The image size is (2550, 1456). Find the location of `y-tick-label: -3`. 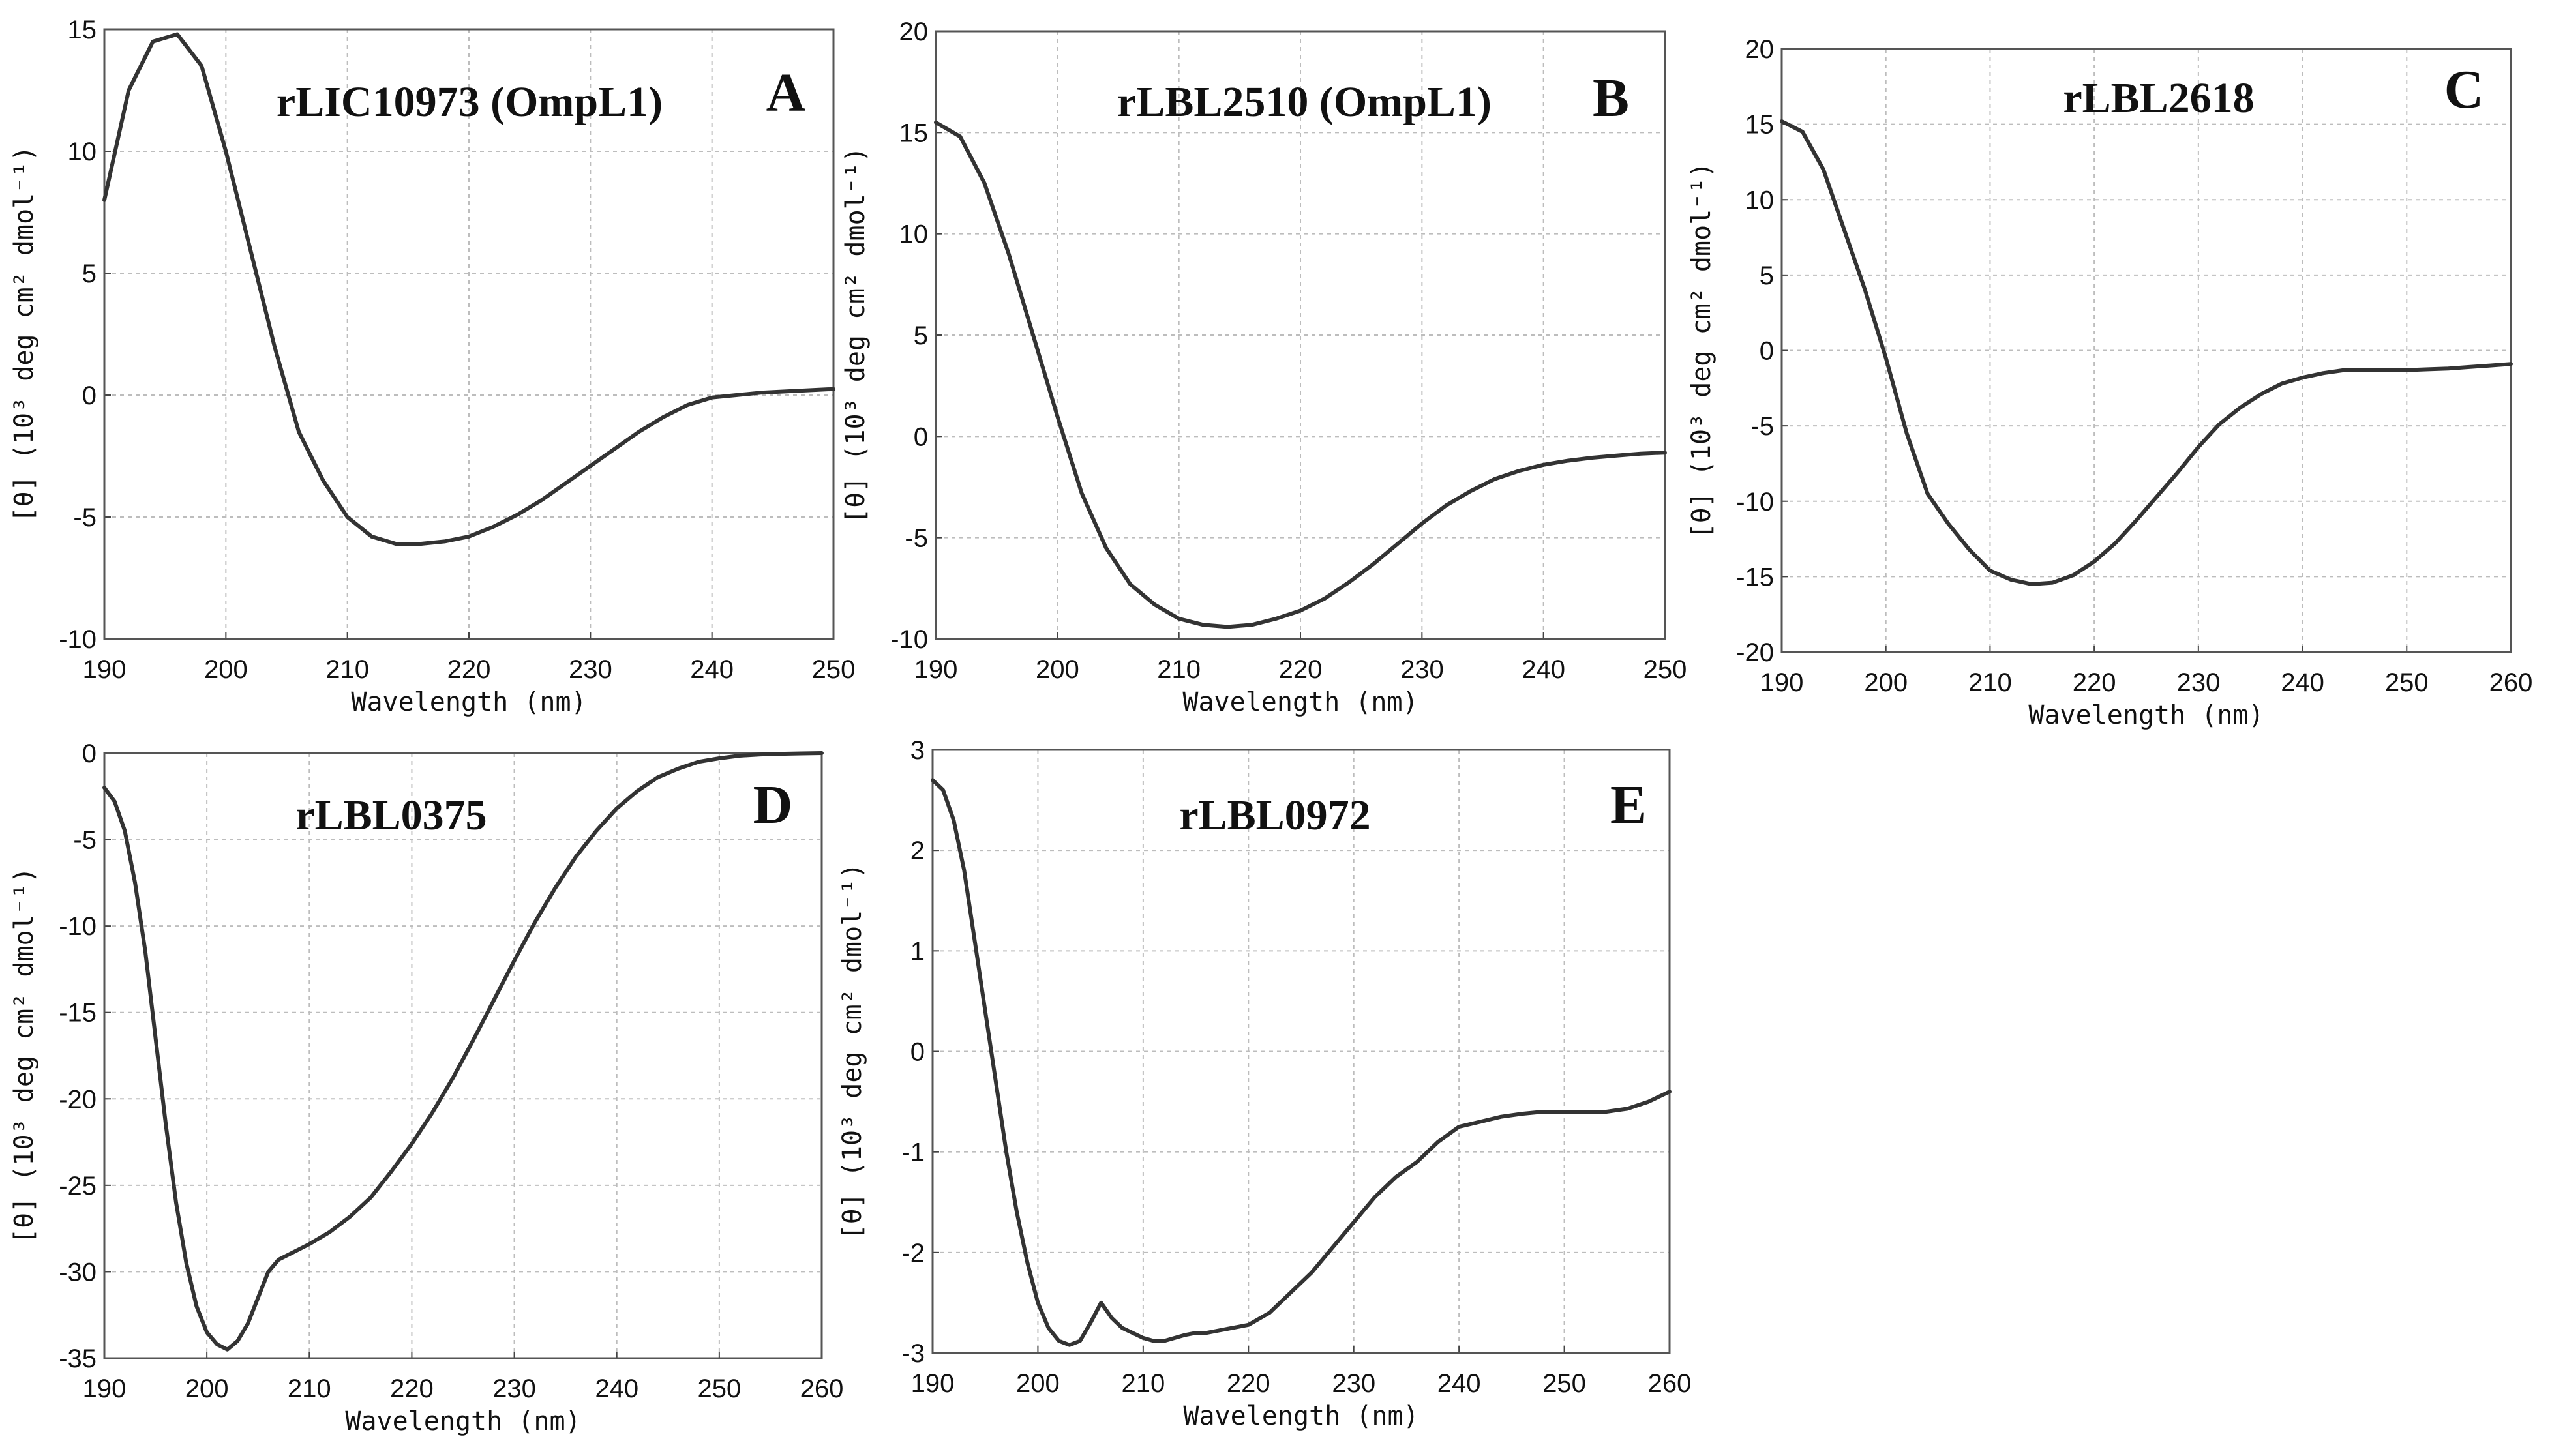

y-tick-label: -3 is located at coordinates (913, 1353).